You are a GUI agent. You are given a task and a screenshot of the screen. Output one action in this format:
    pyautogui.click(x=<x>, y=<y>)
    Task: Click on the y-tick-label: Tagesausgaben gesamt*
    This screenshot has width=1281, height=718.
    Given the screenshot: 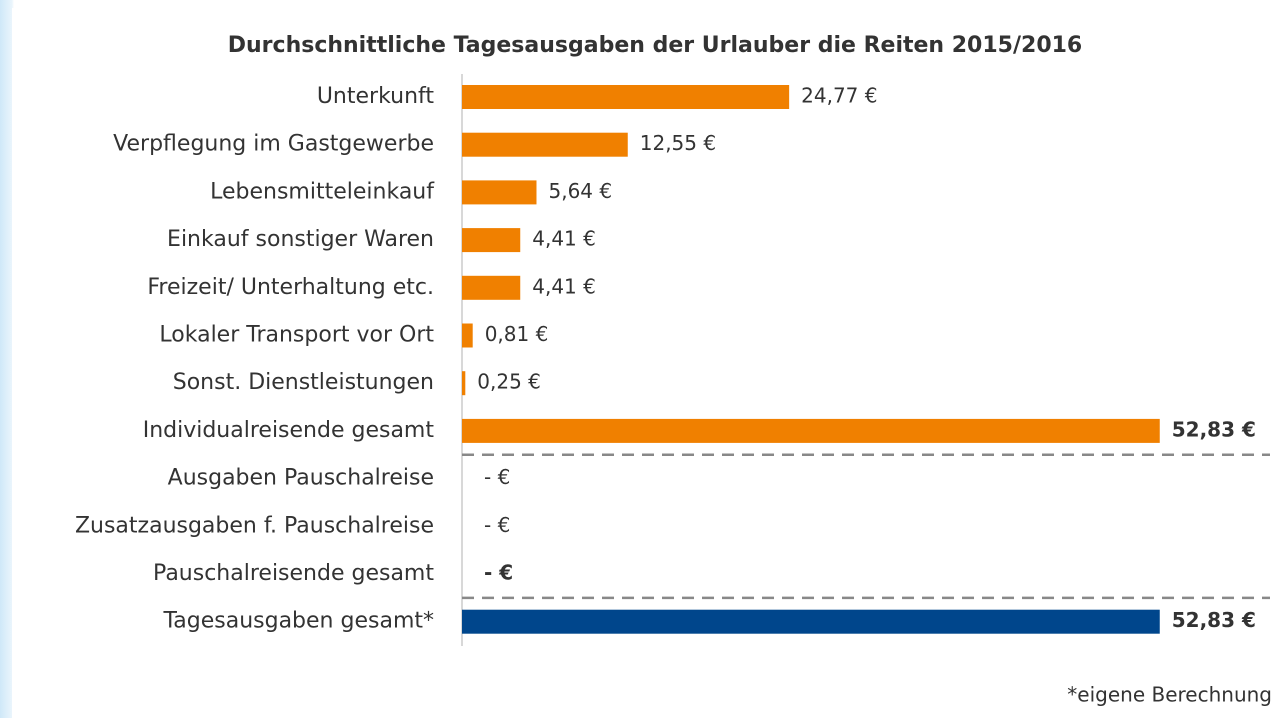 What is the action you would take?
    pyautogui.click(x=298, y=621)
    